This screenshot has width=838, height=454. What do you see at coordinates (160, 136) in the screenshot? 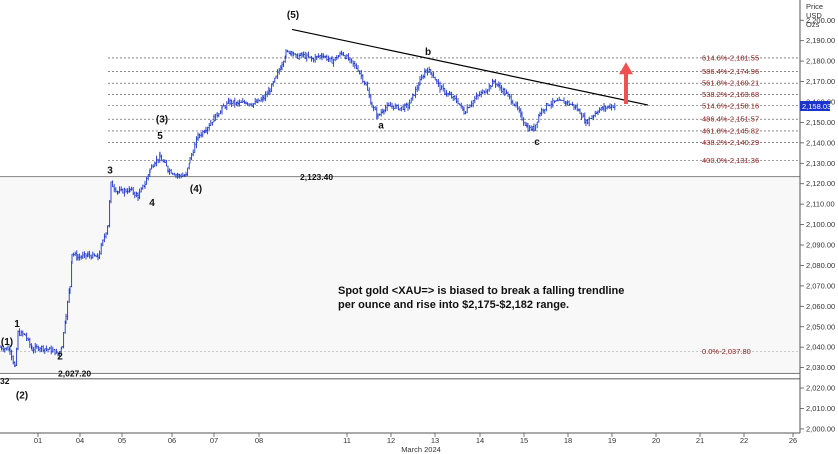
I see `wave-label: 5` at bounding box center [160, 136].